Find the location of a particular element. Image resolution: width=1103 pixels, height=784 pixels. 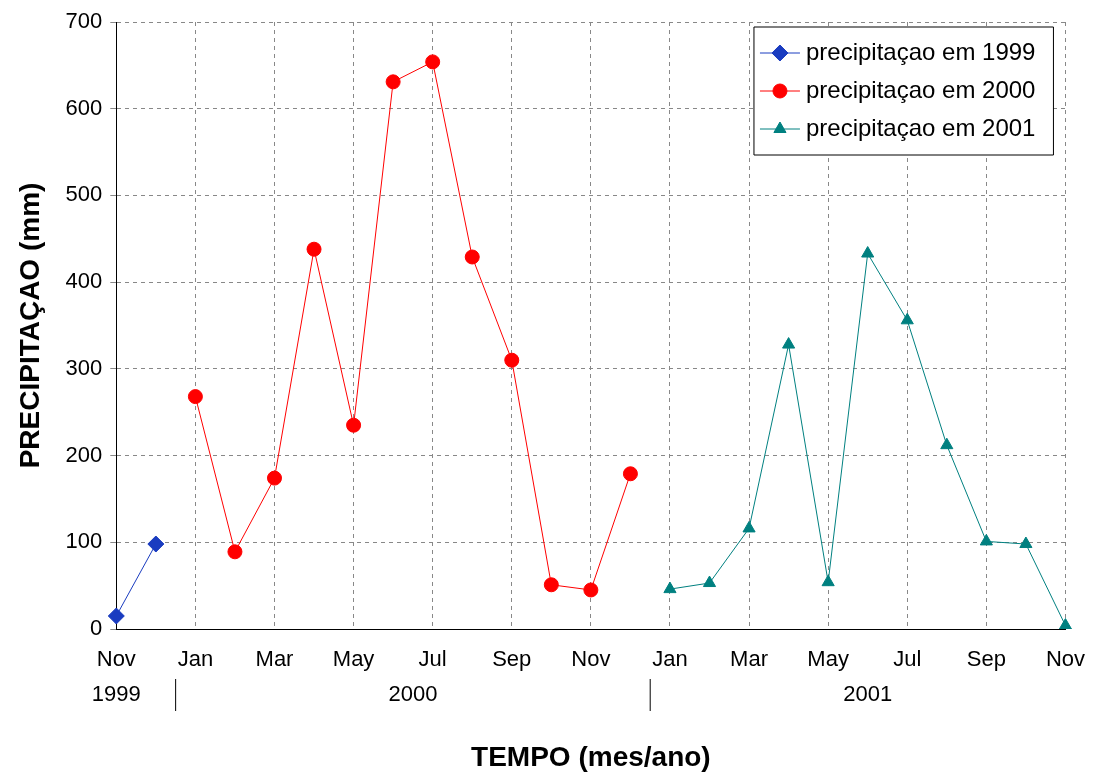

legend-label: precipitaçao em 2000 is located at coordinates (920, 89).